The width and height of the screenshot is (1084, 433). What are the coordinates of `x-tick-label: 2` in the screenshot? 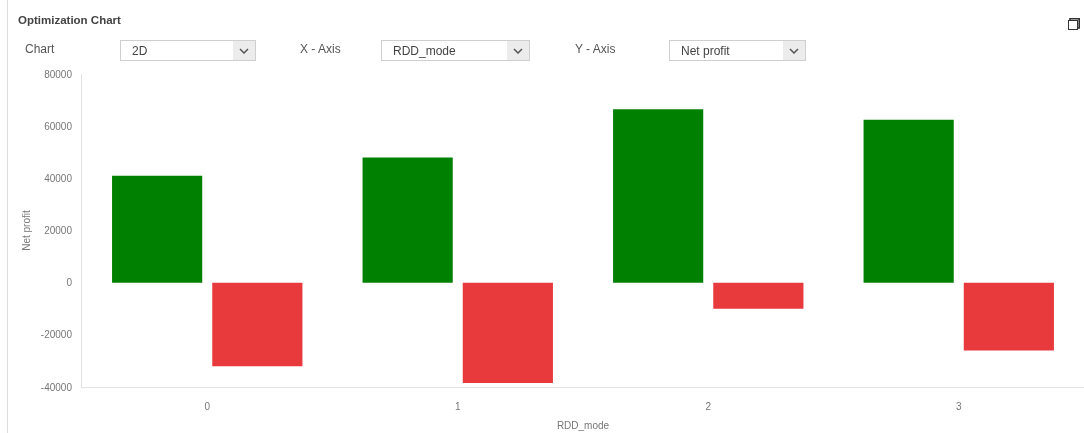 It's located at (708, 406).